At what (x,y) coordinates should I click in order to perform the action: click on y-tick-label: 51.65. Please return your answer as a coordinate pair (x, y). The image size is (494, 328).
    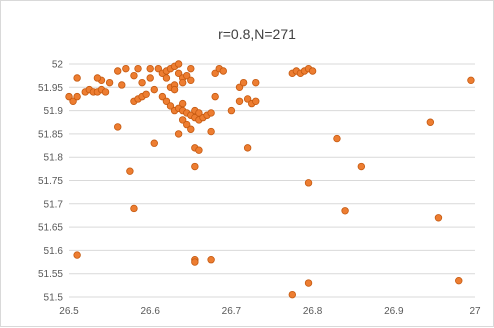
    Looking at the image, I should click on (50, 228).